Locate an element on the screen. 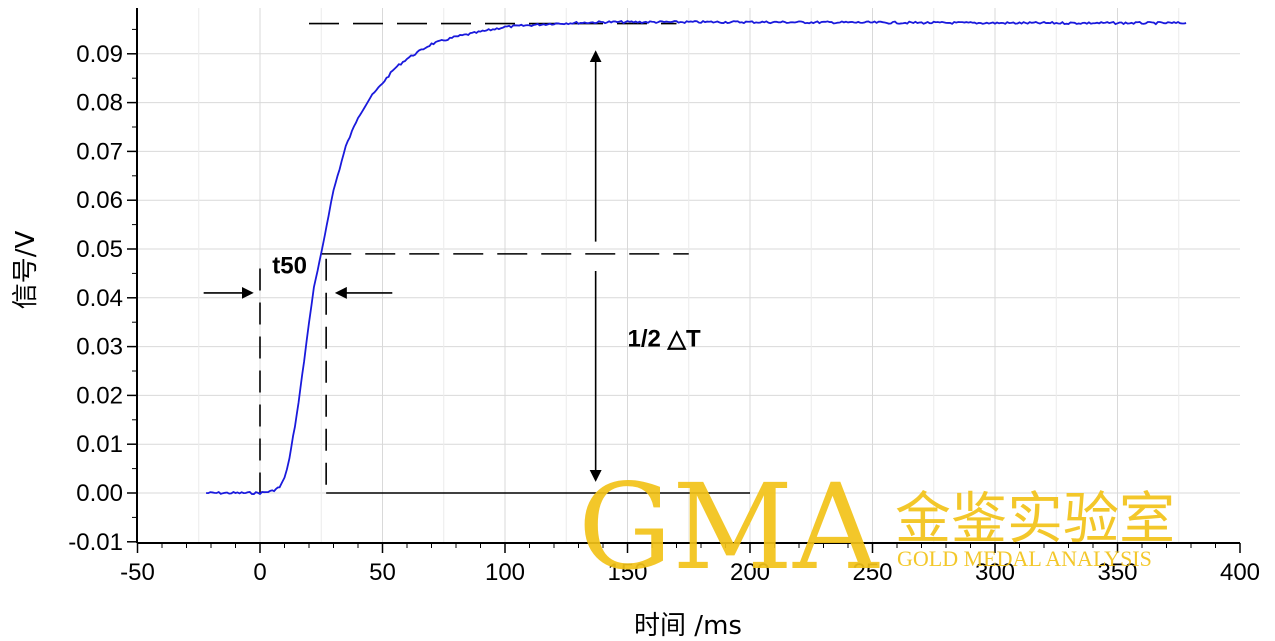  x-ticks: -50 0 50 100 150 200 250 300 350 400 is located at coordinates (690, 564).